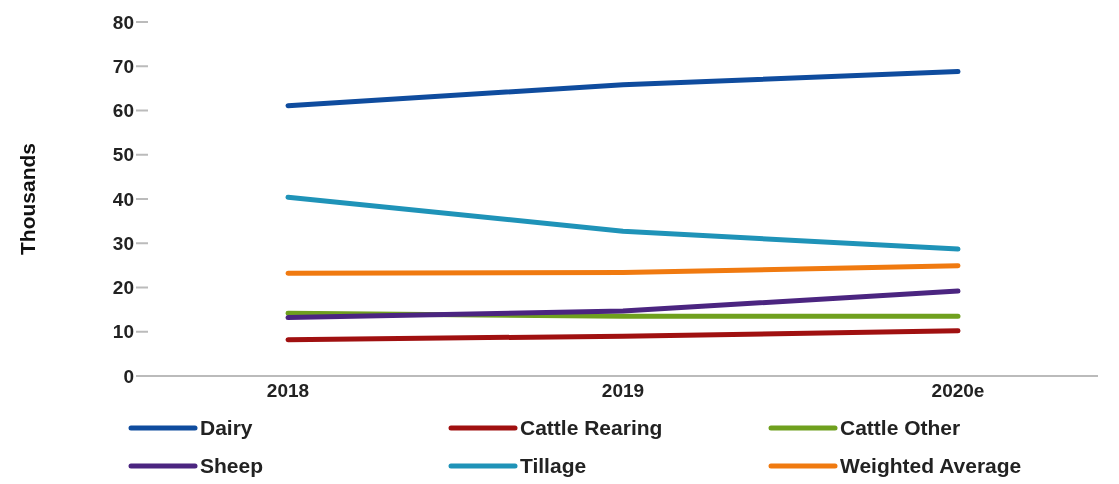 The width and height of the screenshot is (1119, 484). I want to click on legend-label: Weighted Average, so click(931, 466).